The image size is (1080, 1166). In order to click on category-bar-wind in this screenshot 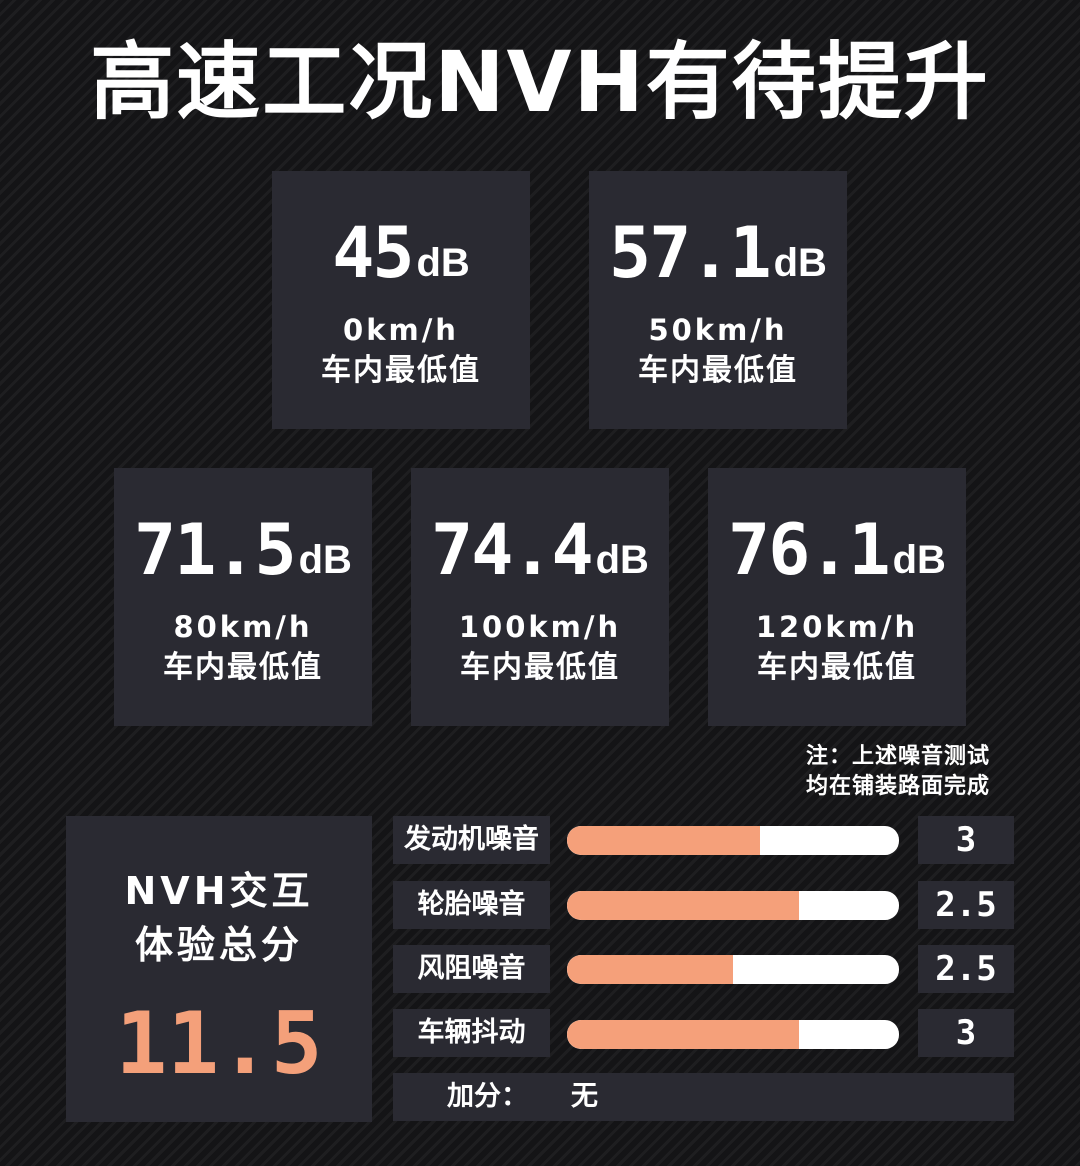, I will do `click(733, 969)`.